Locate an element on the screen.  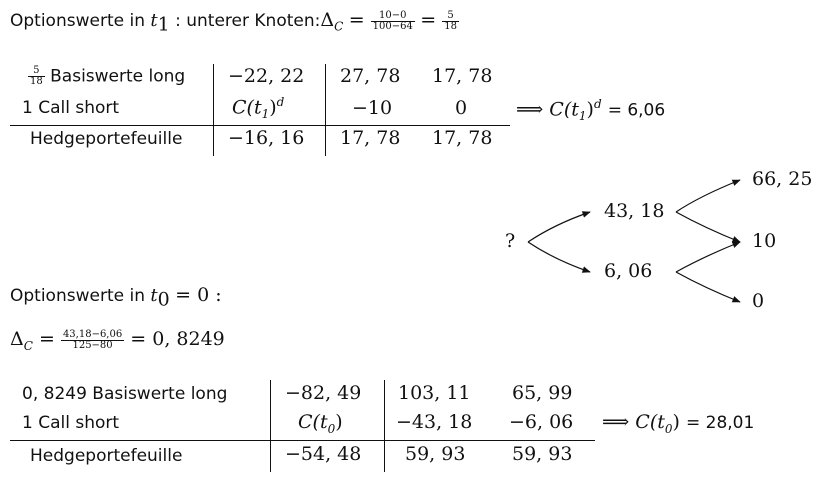
table2-row2-c3: −6, 06 is located at coordinates (541, 422).